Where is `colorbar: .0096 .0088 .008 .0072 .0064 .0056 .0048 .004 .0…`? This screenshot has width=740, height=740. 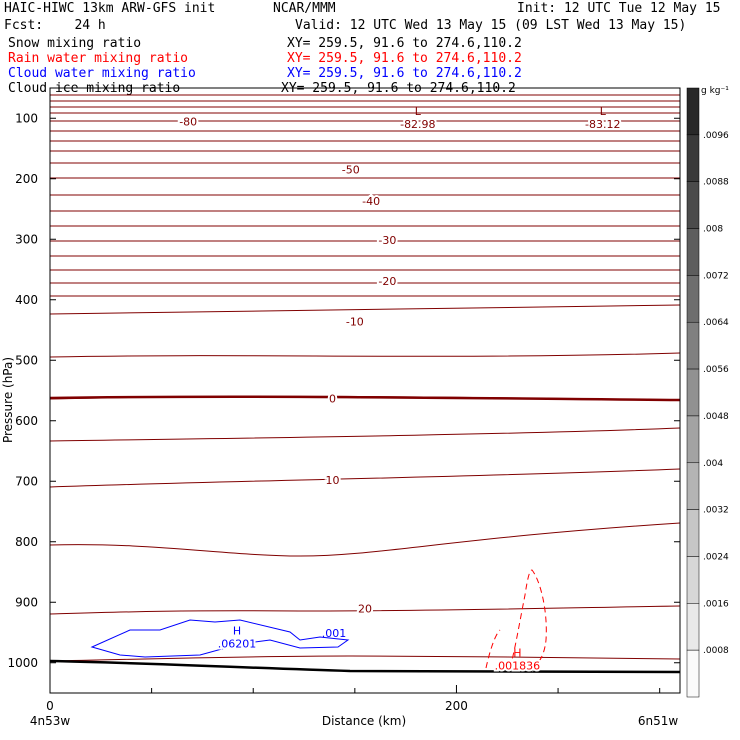 colorbar: .0096 .0088 .008 .0072 .0064 .0056 .0048 .004 .0… is located at coordinates (707, 392).